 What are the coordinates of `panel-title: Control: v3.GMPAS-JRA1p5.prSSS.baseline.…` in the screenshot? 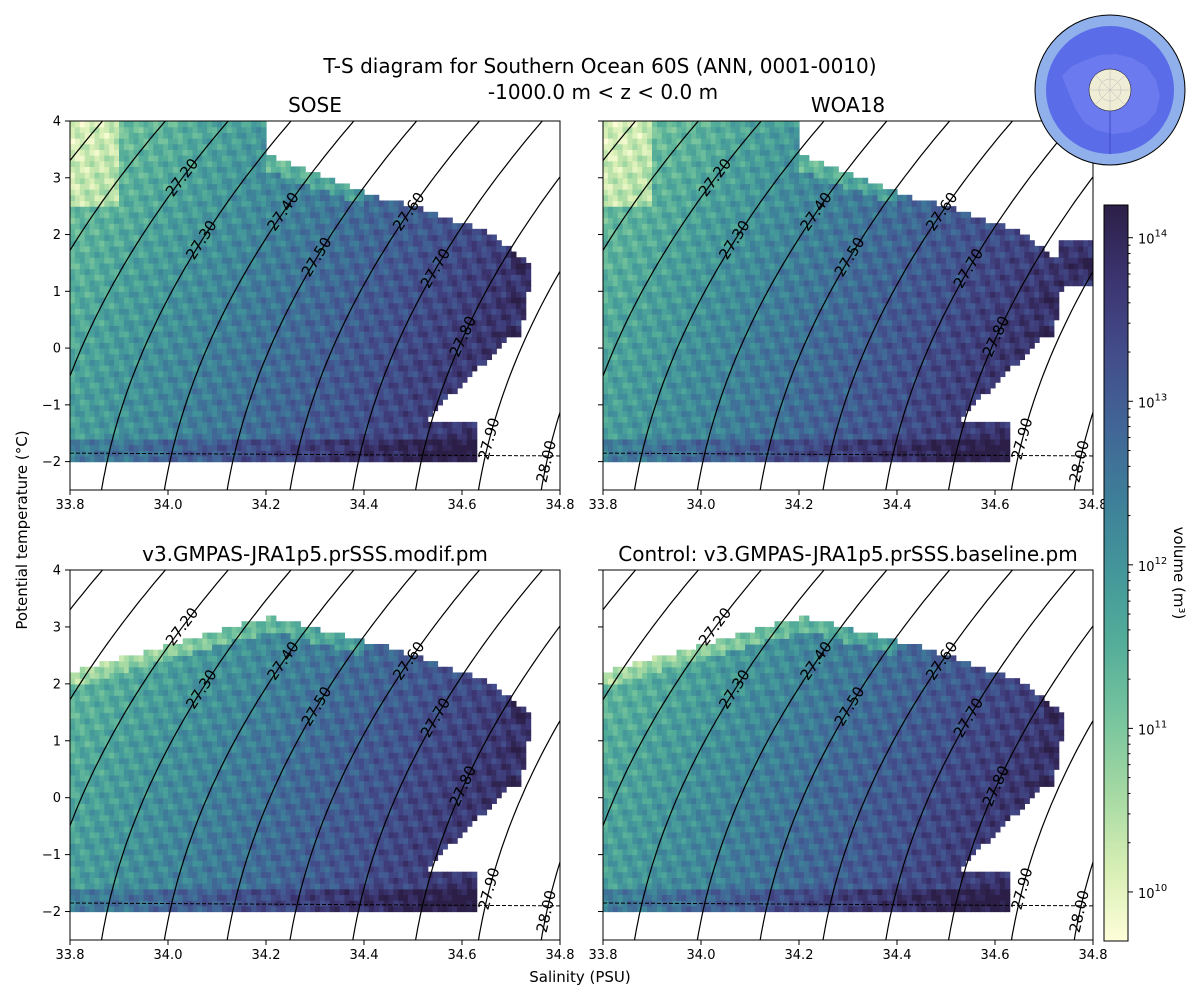 It's located at (847, 554).